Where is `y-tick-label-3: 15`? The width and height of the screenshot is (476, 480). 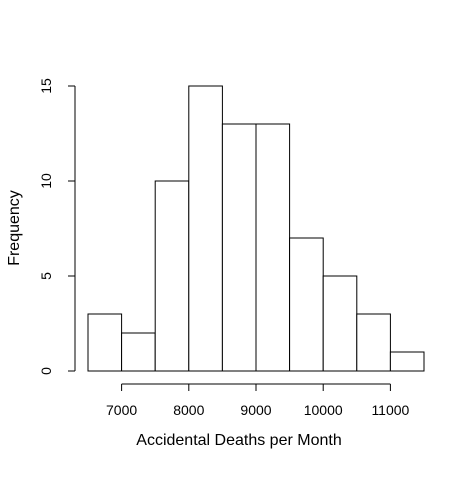 y-tick-label-3: 15 is located at coordinates (46, 86).